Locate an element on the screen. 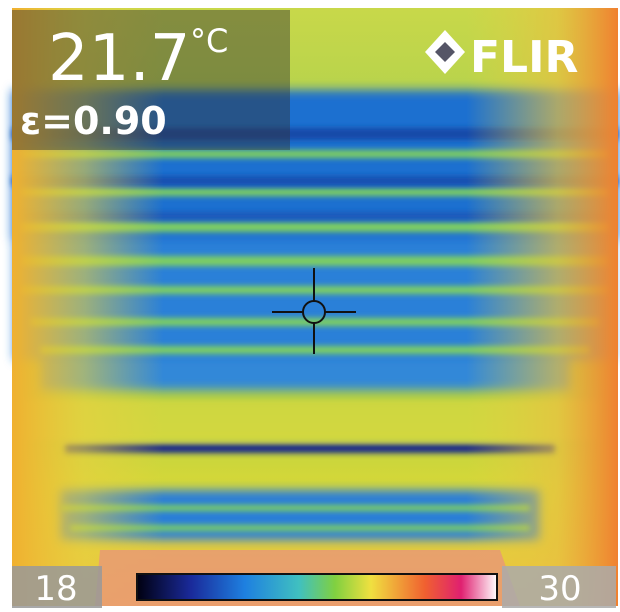 The image size is (620, 612). scale-max: 30 is located at coordinates (559, 589).